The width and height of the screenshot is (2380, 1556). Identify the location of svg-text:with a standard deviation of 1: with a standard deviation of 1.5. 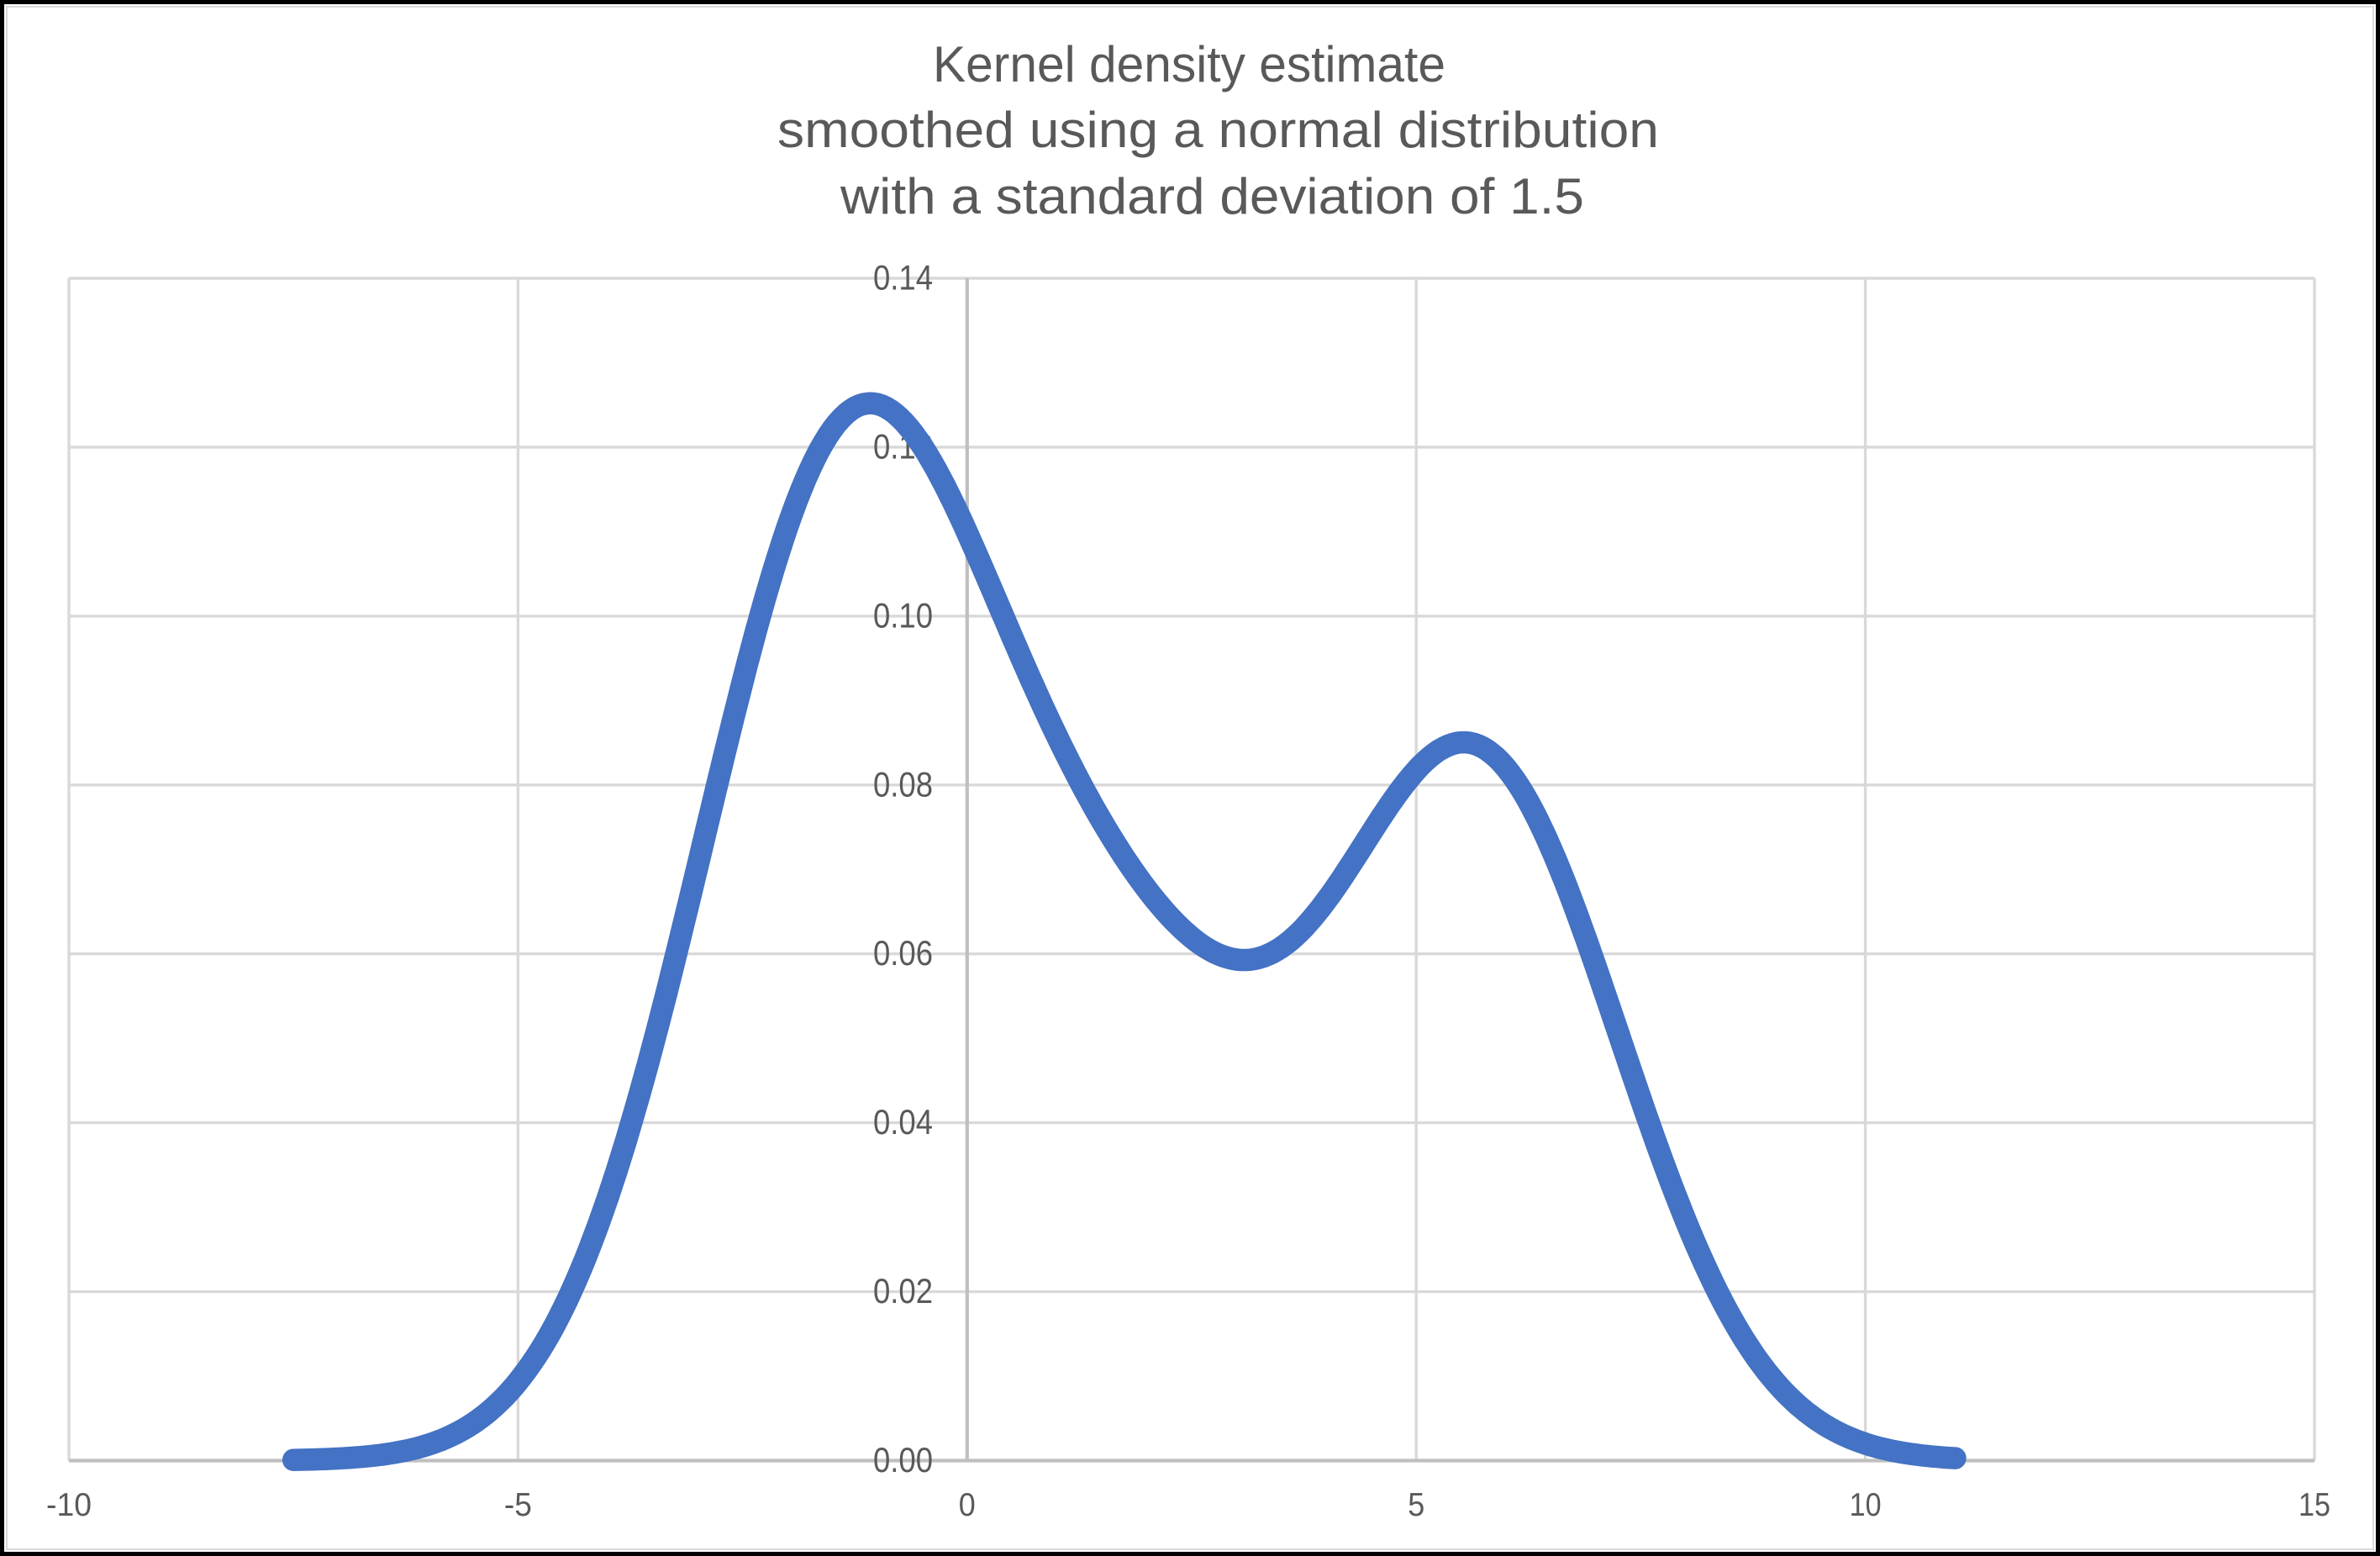
(1212, 196).